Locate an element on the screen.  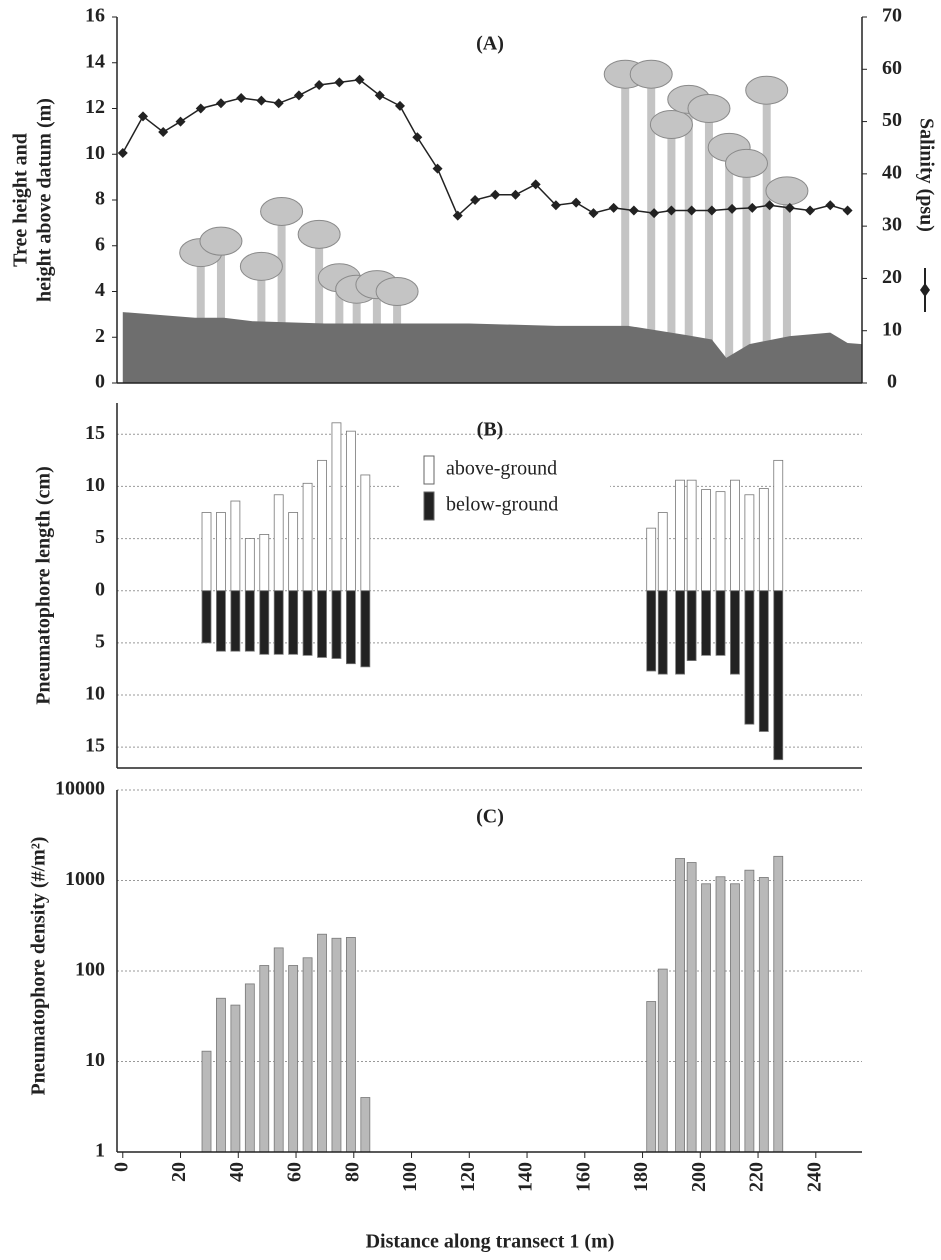
y-tick-label: 6 is located at coordinates (100, 244).